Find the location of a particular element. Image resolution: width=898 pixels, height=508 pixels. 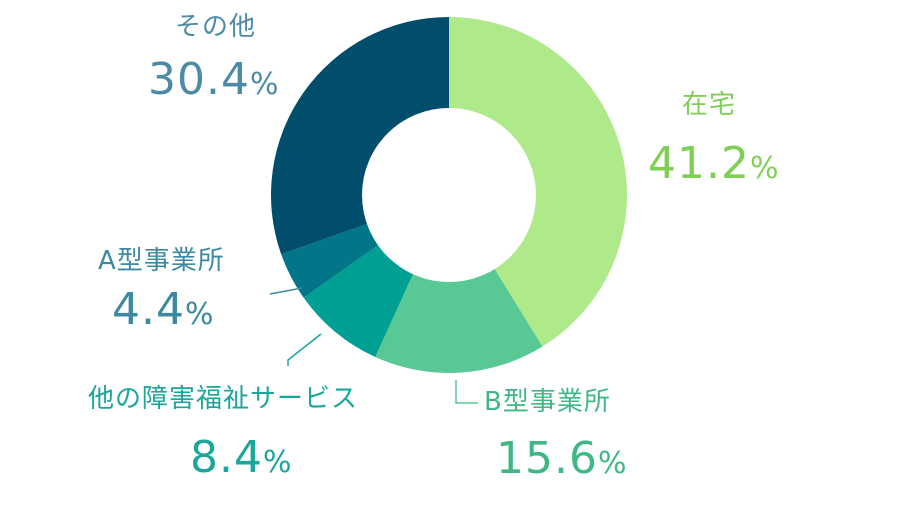

slice-label: 在宅 is located at coordinates (709, 105).